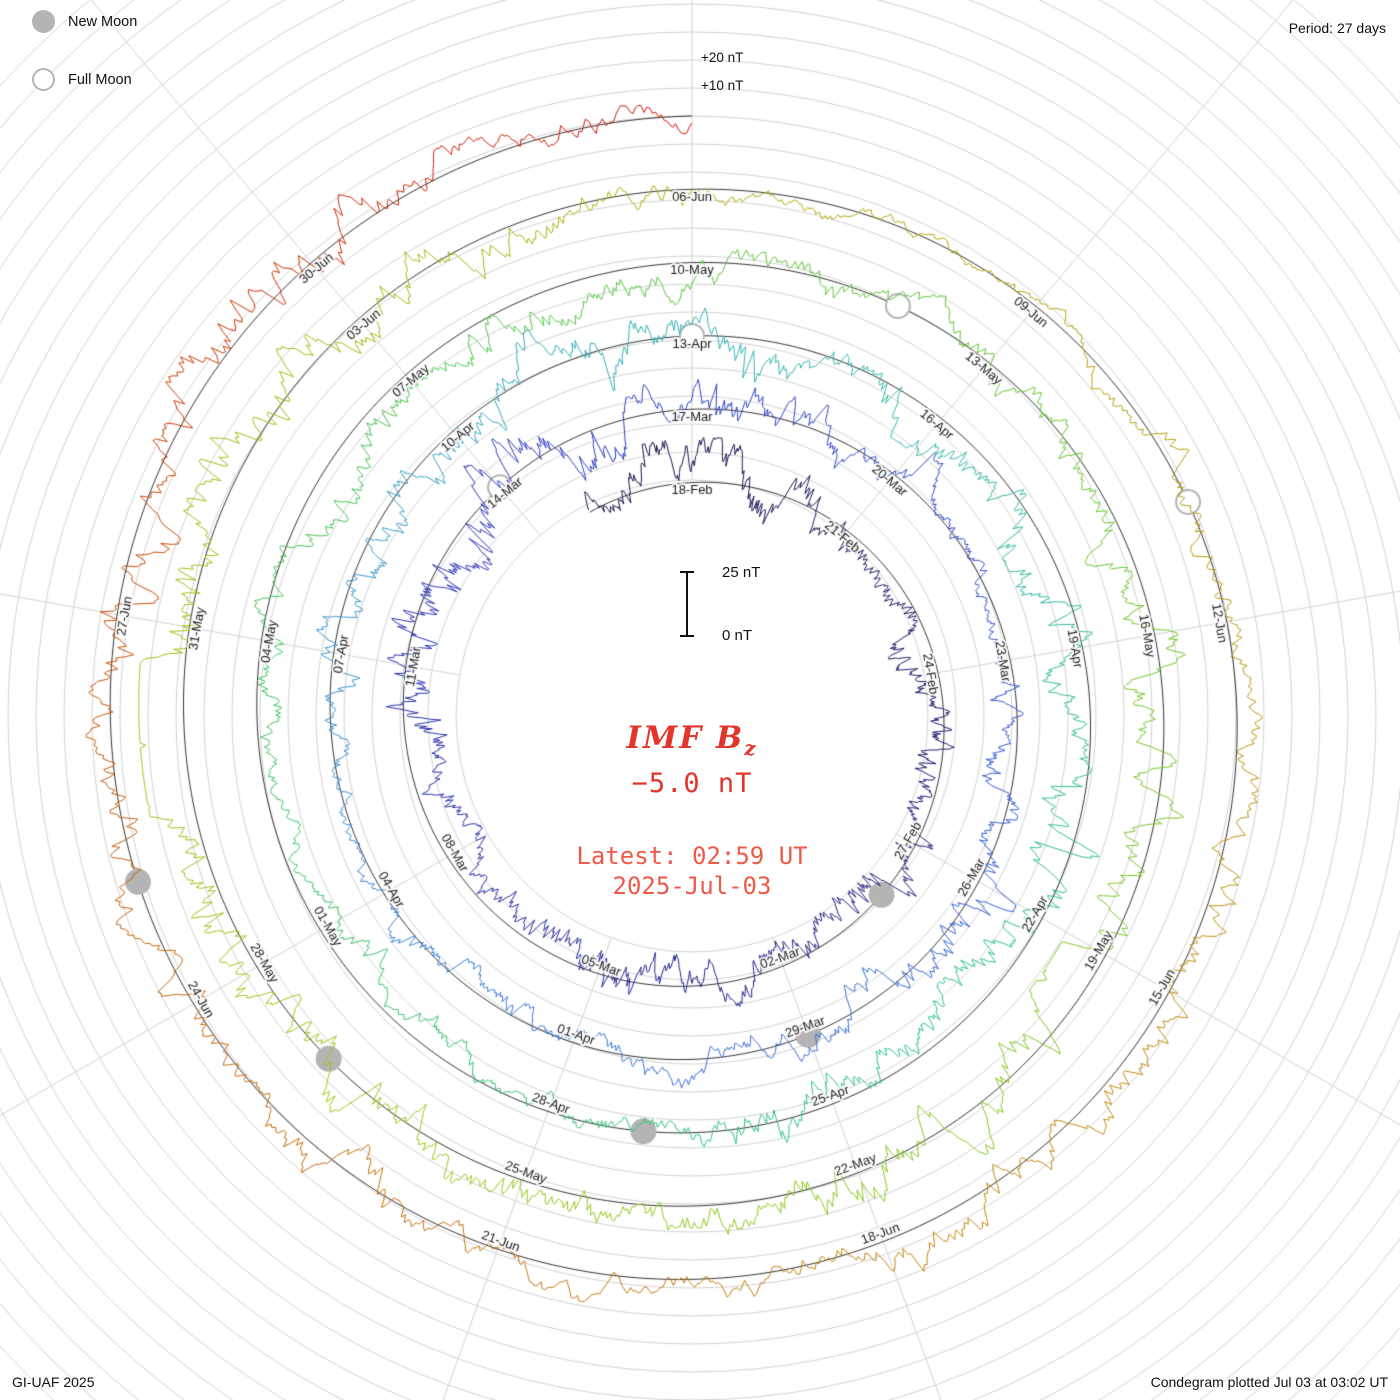 This screenshot has width=1400, height=1400. Describe the element at coordinates (1337, 28) in the screenshot. I see `period-label: Period: 27 days` at that location.